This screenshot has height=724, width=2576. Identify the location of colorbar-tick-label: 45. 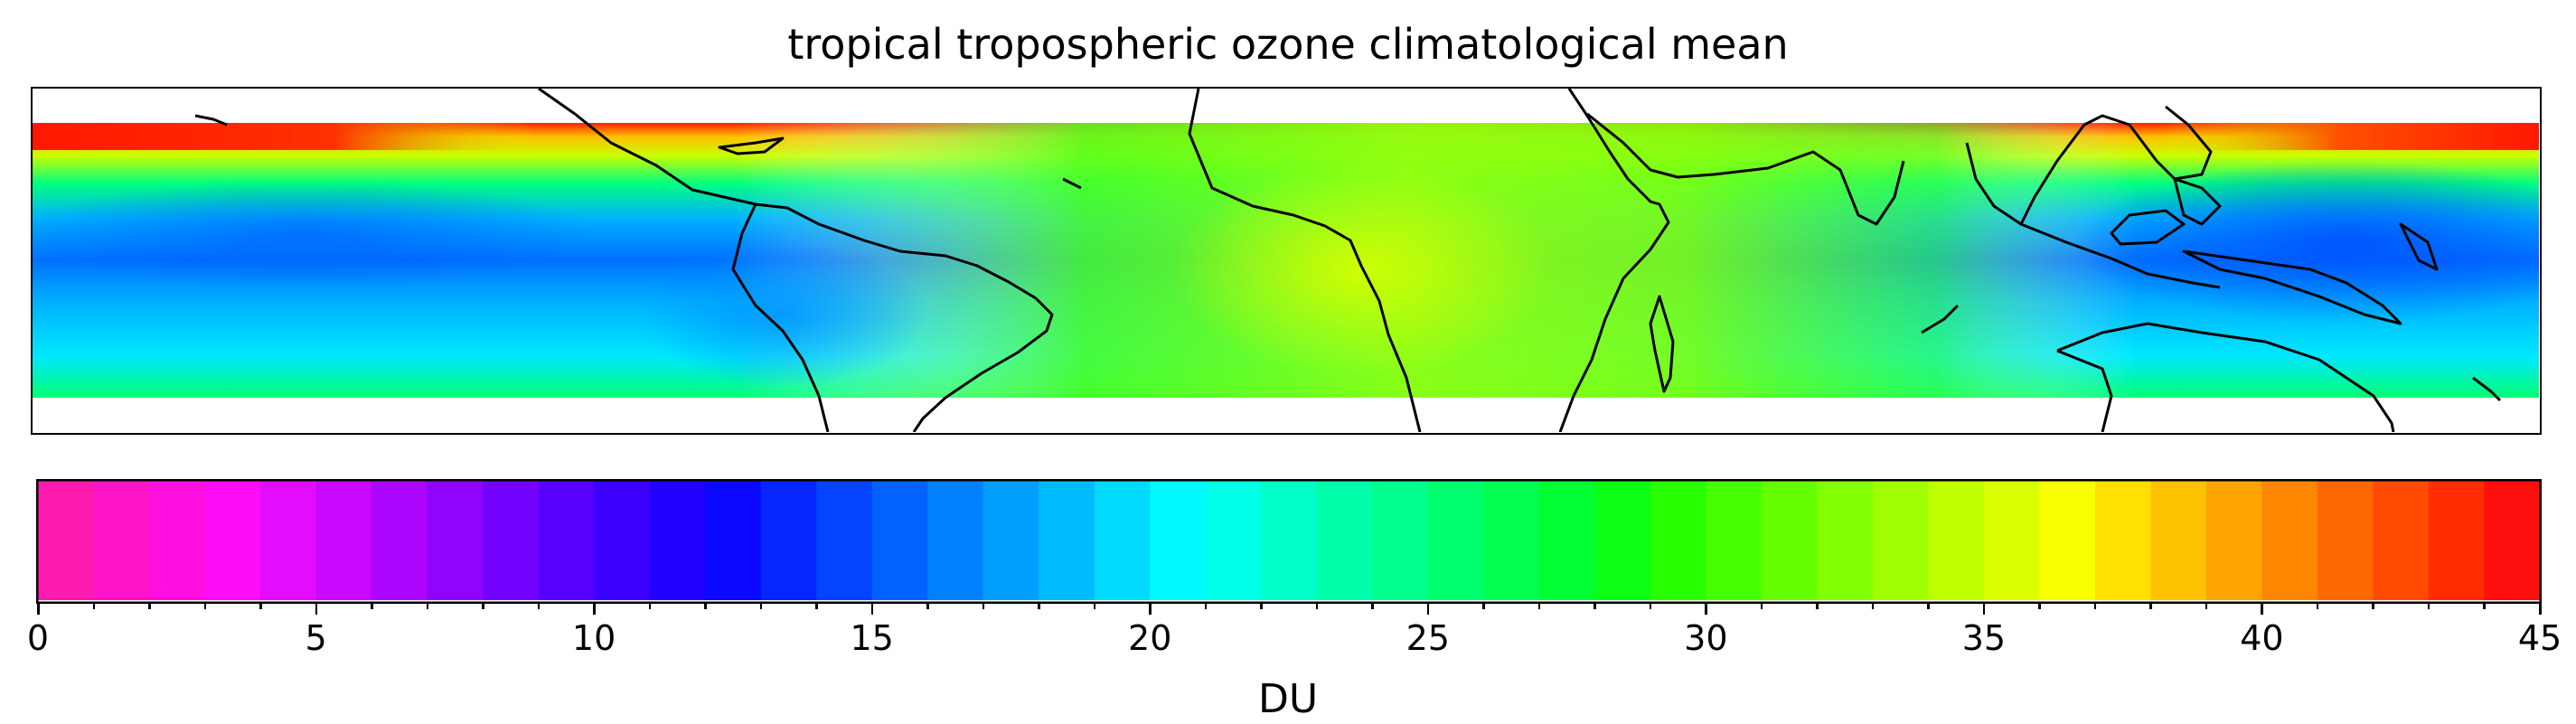
(2540, 638).